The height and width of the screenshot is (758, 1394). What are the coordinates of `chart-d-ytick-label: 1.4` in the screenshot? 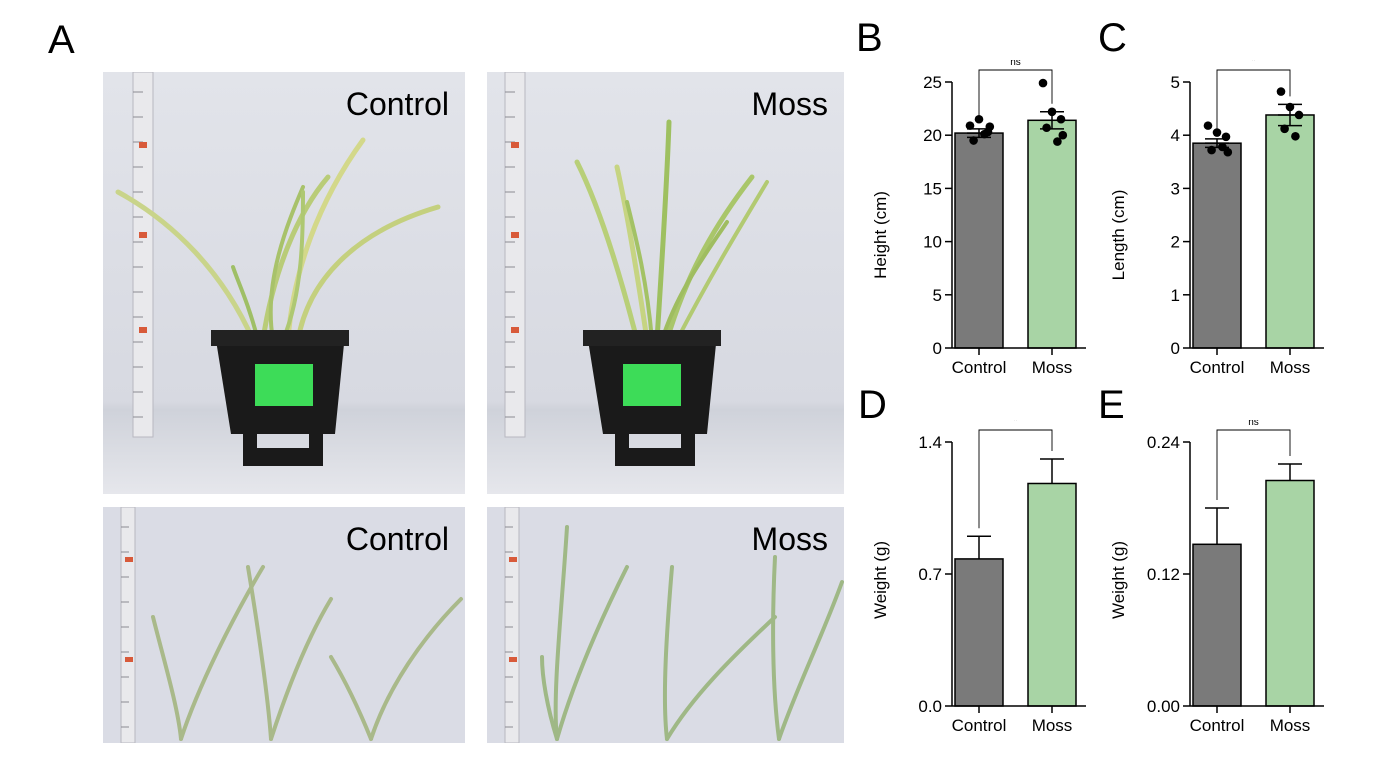 It's located at (930, 442).